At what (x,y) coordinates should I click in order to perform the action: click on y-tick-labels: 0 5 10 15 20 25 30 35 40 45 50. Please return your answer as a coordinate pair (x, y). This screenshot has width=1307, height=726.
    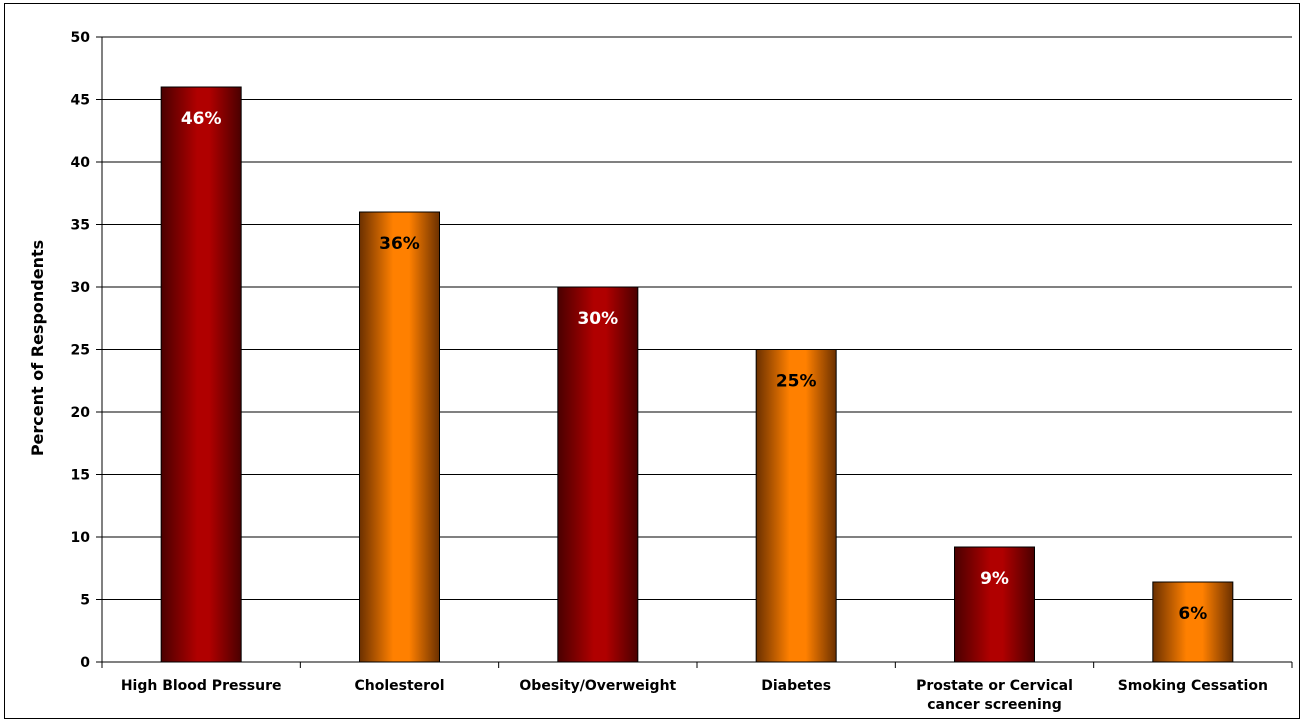
    Looking at the image, I should click on (81, 350).